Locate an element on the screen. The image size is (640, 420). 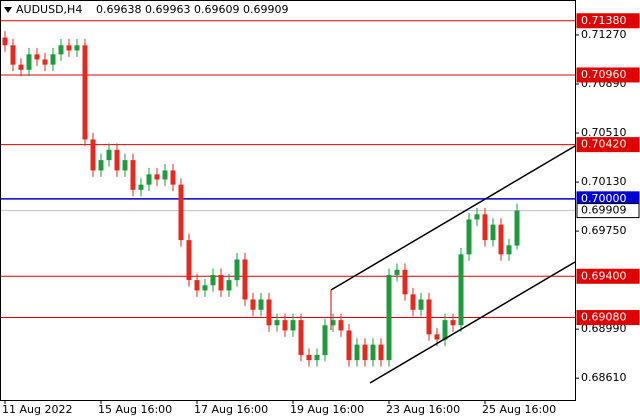
open: 0.69638 is located at coordinates (119, 9).